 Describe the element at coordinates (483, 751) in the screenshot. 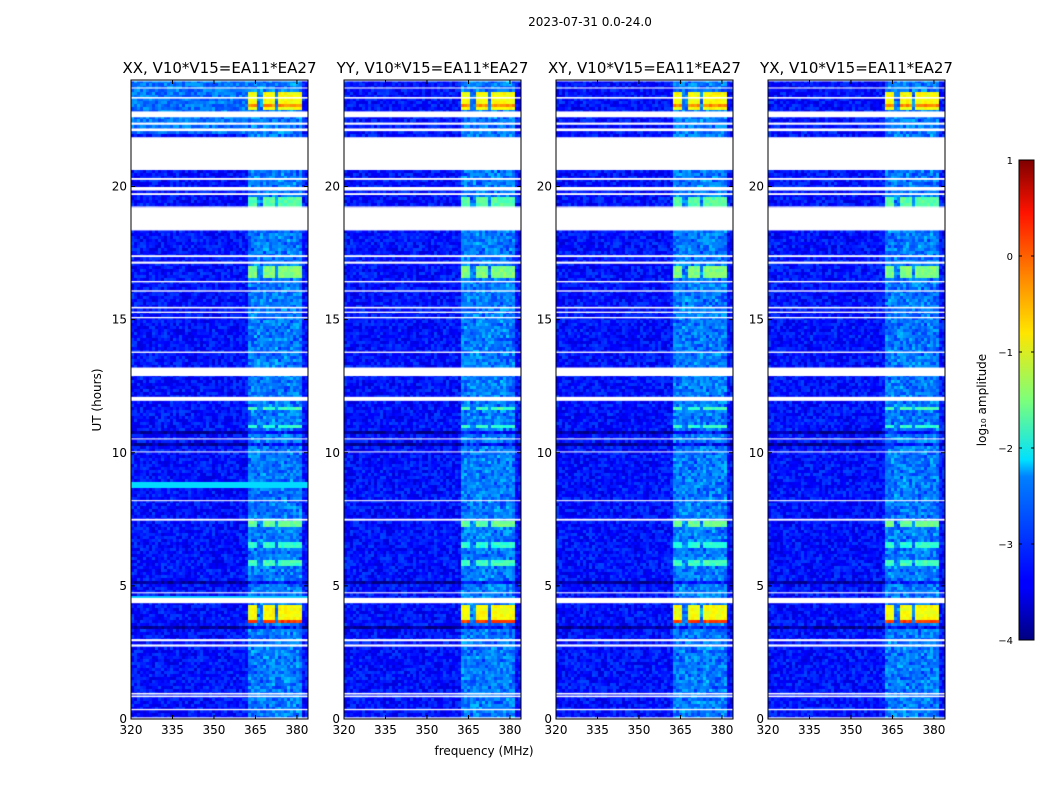

I see `x-axis-label: frequency (MHz)` at that location.